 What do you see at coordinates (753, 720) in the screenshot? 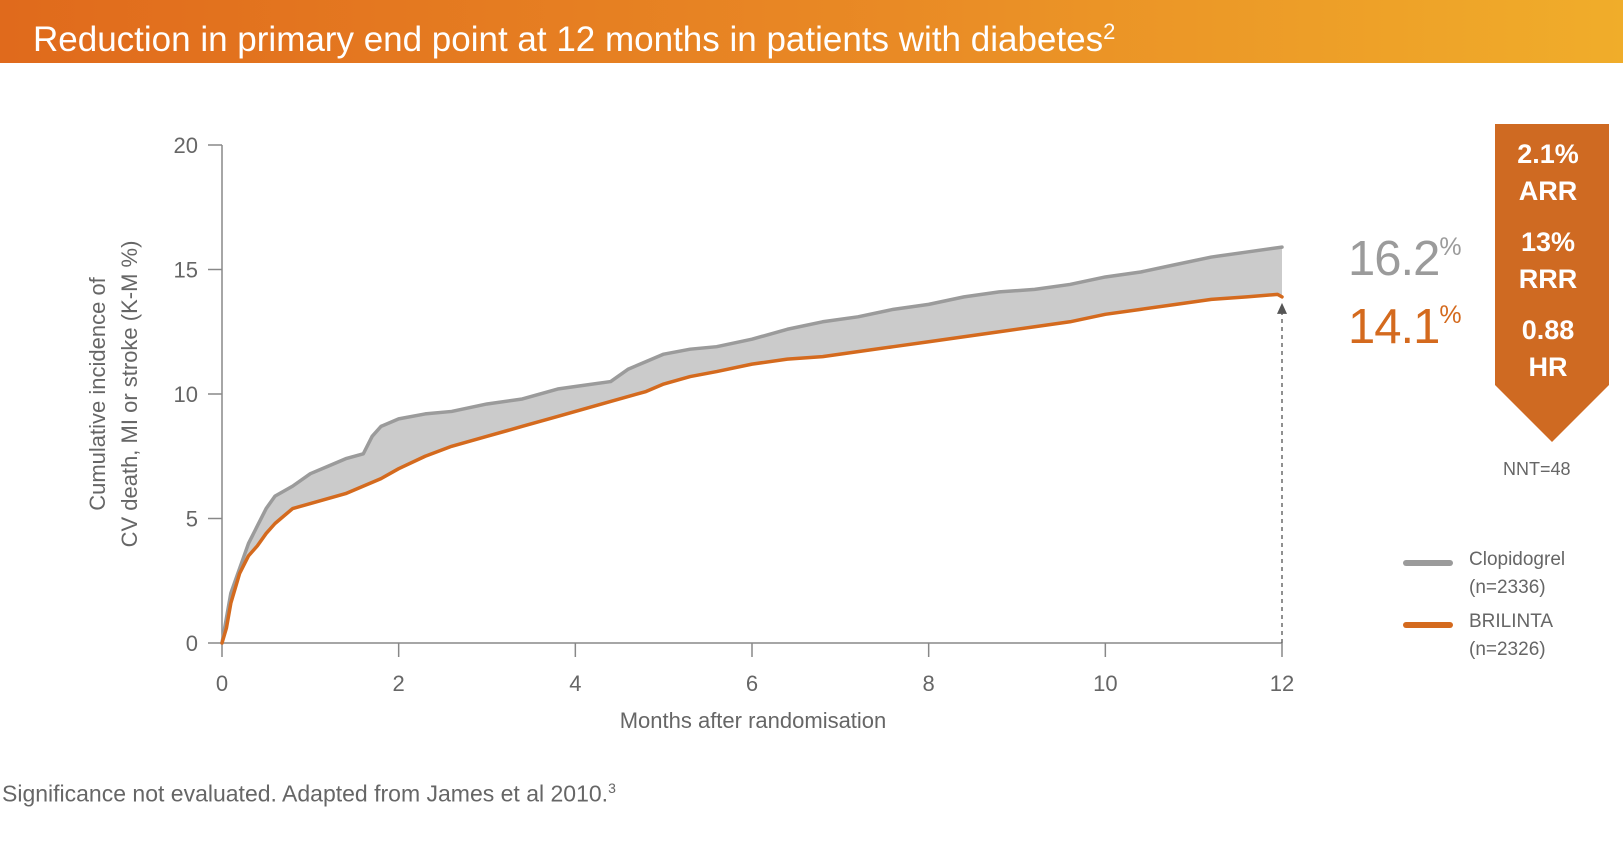
I see `x-axis-label: Months after randomisation` at bounding box center [753, 720].